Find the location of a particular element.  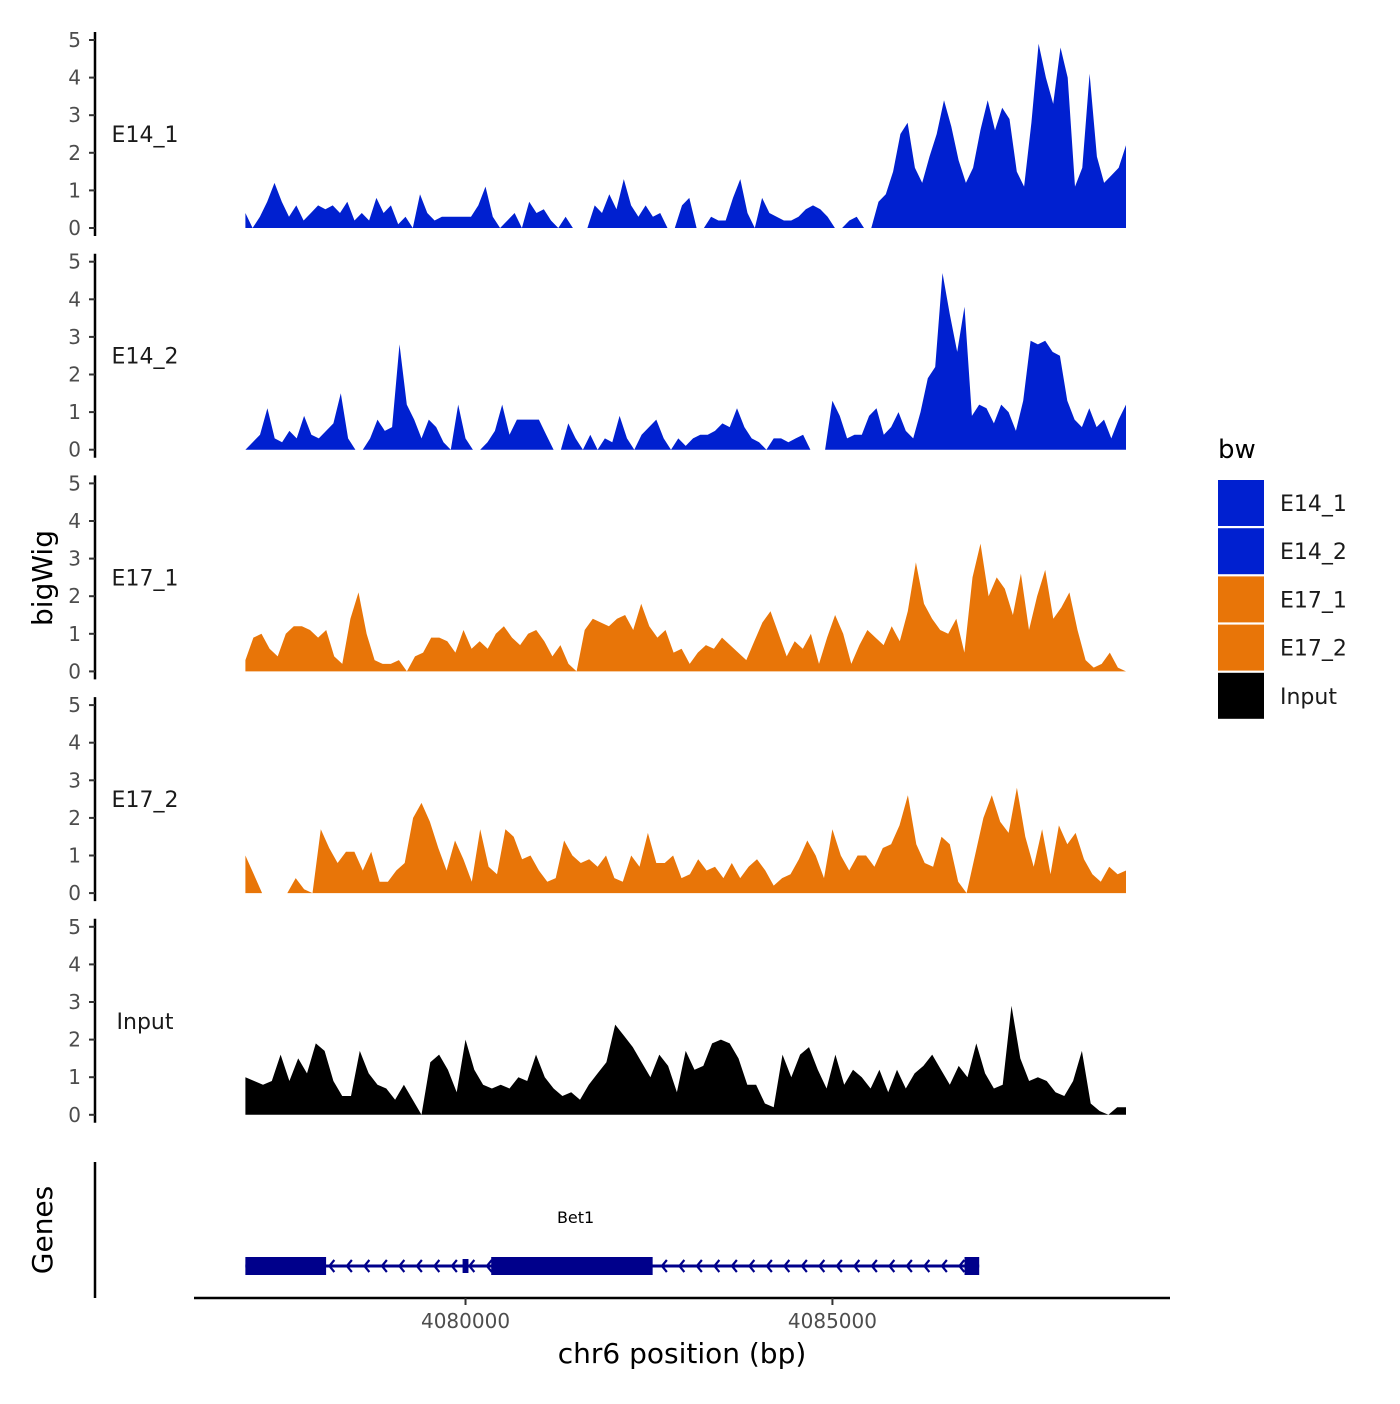

track-label: E17_1 is located at coordinates (145, 578).